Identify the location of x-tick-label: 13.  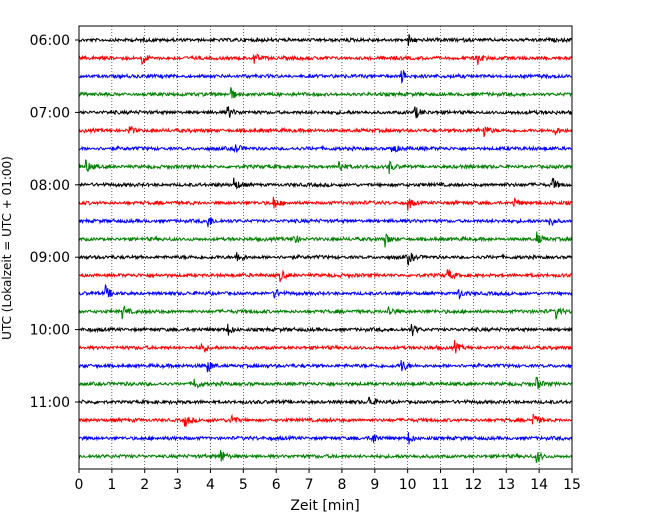
(506, 485).